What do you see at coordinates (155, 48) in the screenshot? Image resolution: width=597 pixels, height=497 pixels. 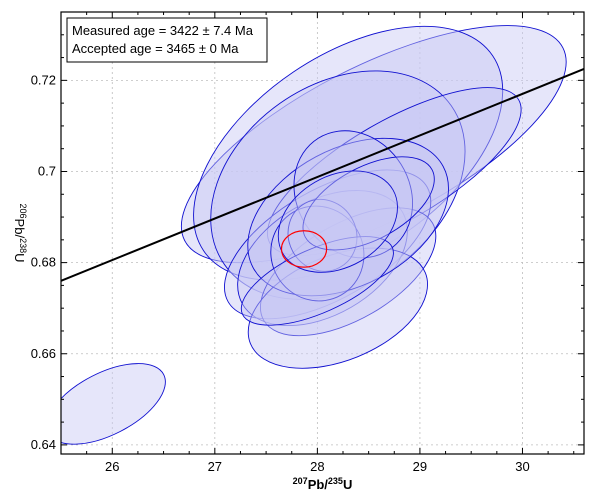 I see `legend-accepted-age: Accepted age = 3465 ± 0 Ma` at bounding box center [155, 48].